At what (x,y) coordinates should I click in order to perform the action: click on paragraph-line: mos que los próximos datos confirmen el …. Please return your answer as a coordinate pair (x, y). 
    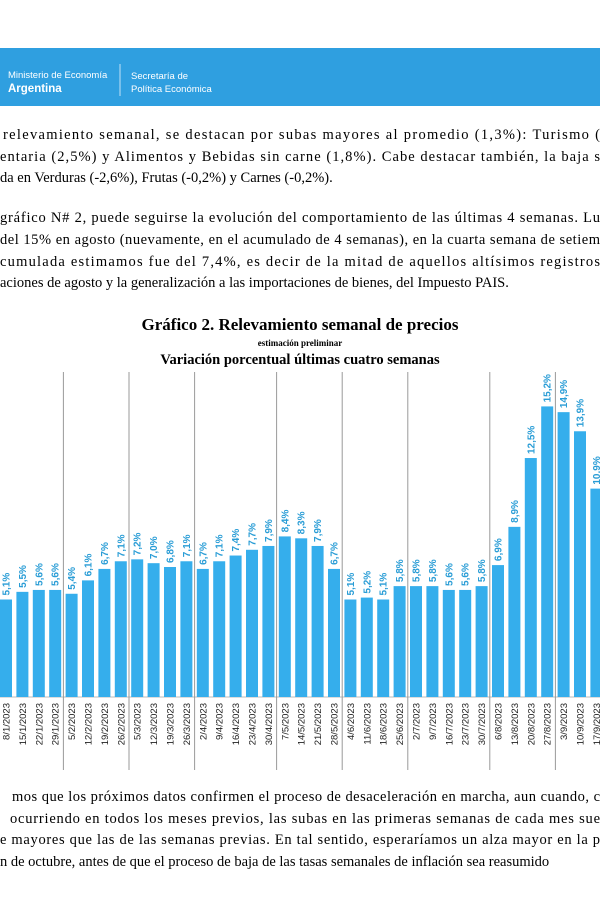
    Looking at the image, I should click on (306, 797).